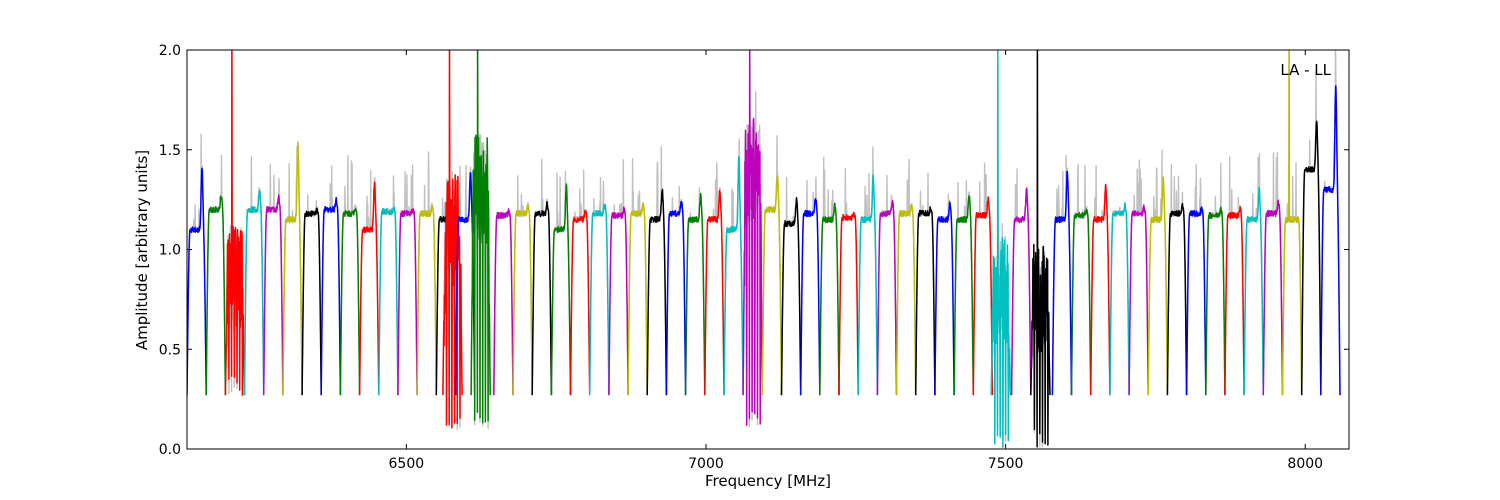 The width and height of the screenshot is (1500, 500). Describe the element at coordinates (142, 250) in the screenshot. I see `y-axis-label: Amplitude [arbitrary units]` at that location.